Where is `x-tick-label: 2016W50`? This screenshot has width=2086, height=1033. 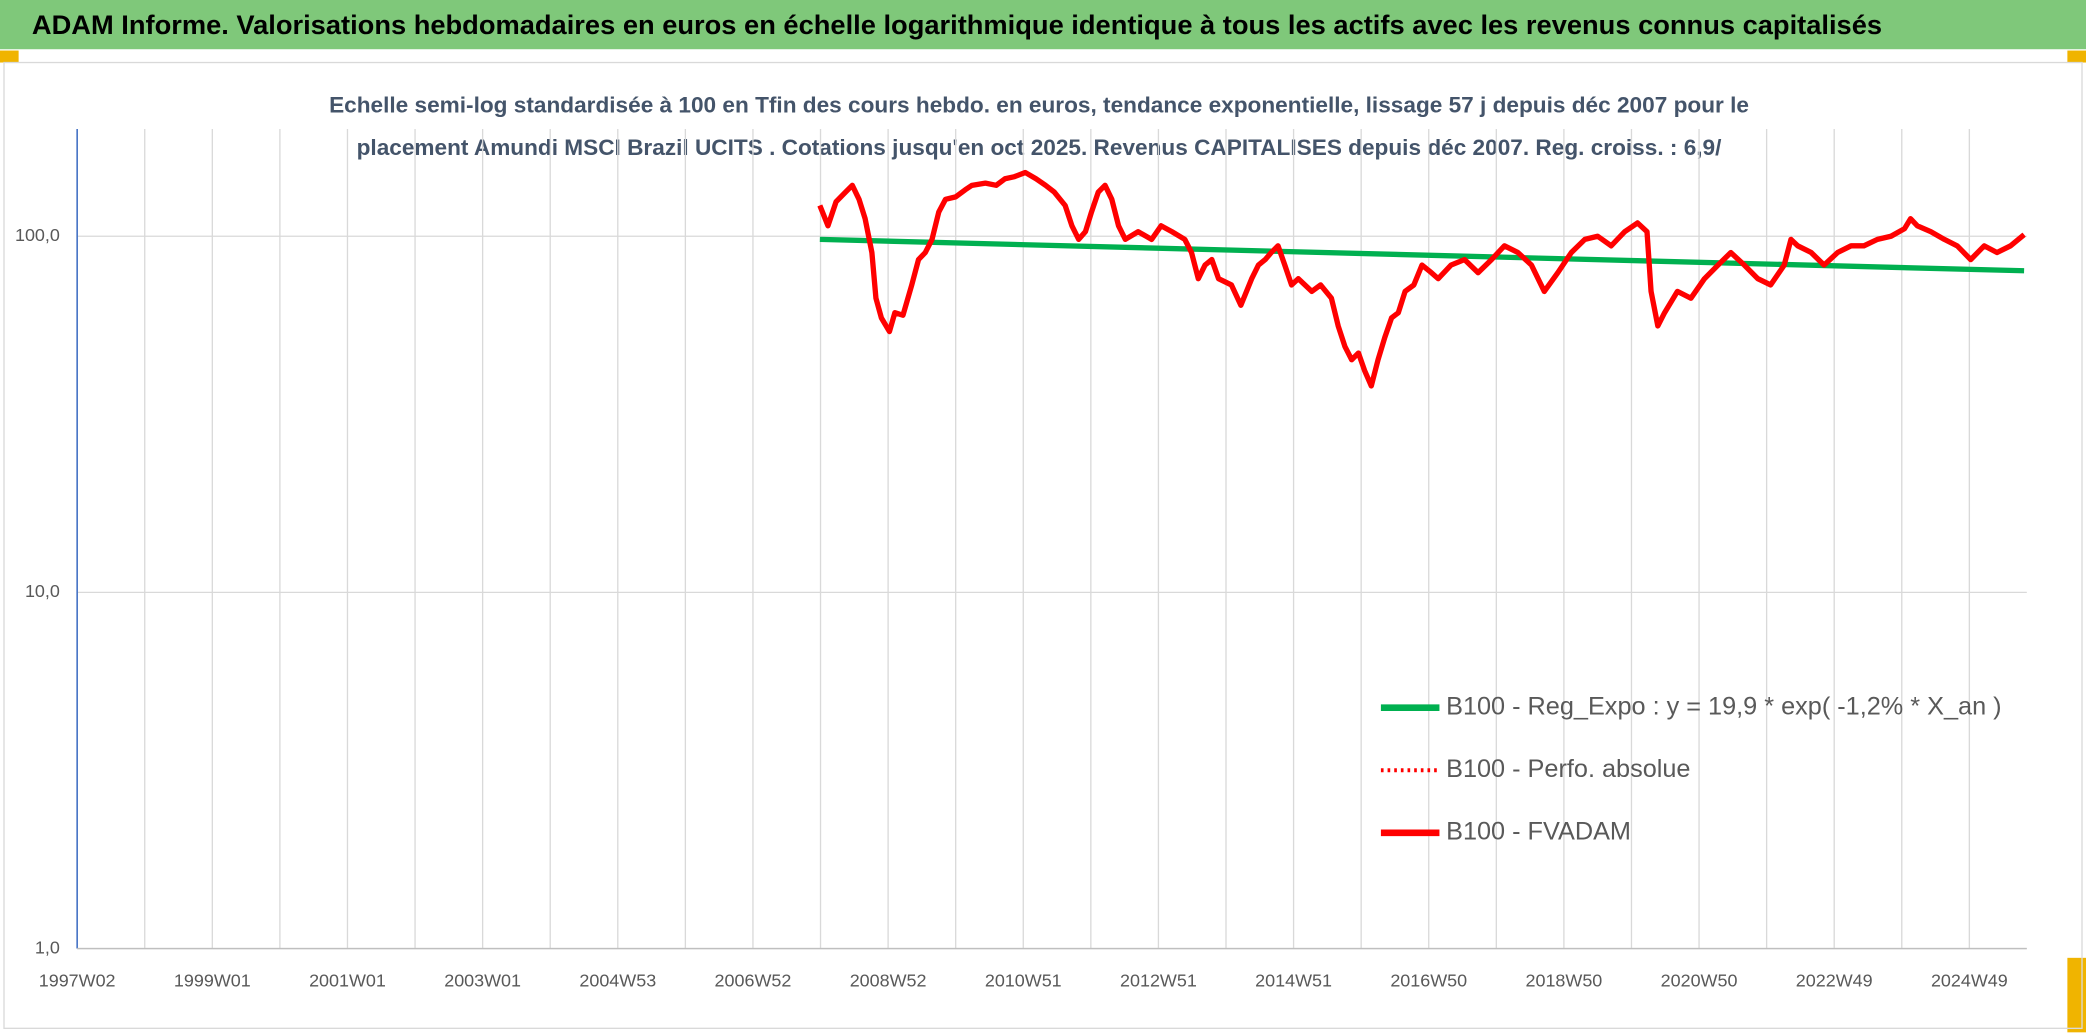 x-tick-label: 2016W50 is located at coordinates (1428, 981).